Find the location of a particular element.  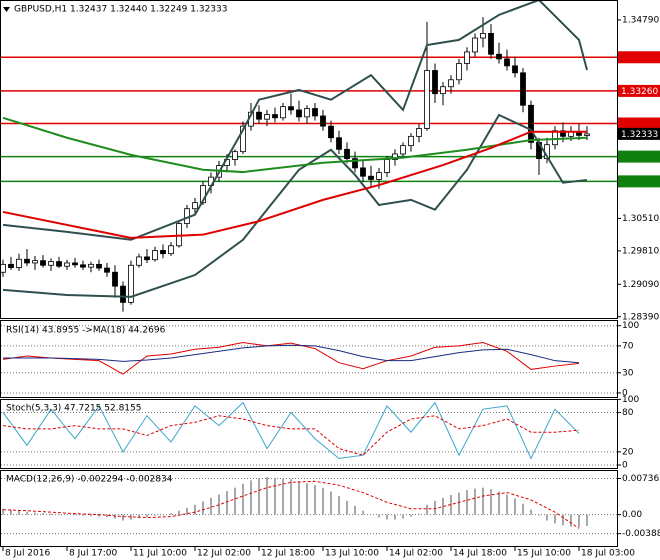

x-tick-label: 11 Jul 10:00 is located at coordinates (160, 554).